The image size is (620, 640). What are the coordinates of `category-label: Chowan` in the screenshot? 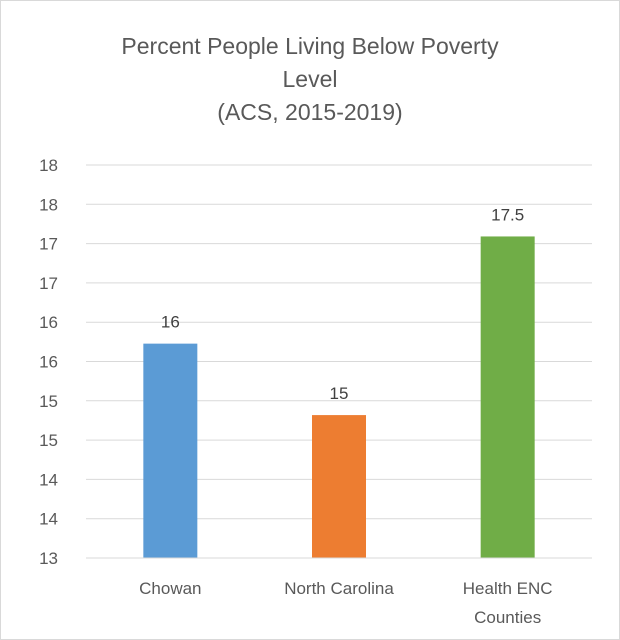 It's located at (170, 588).